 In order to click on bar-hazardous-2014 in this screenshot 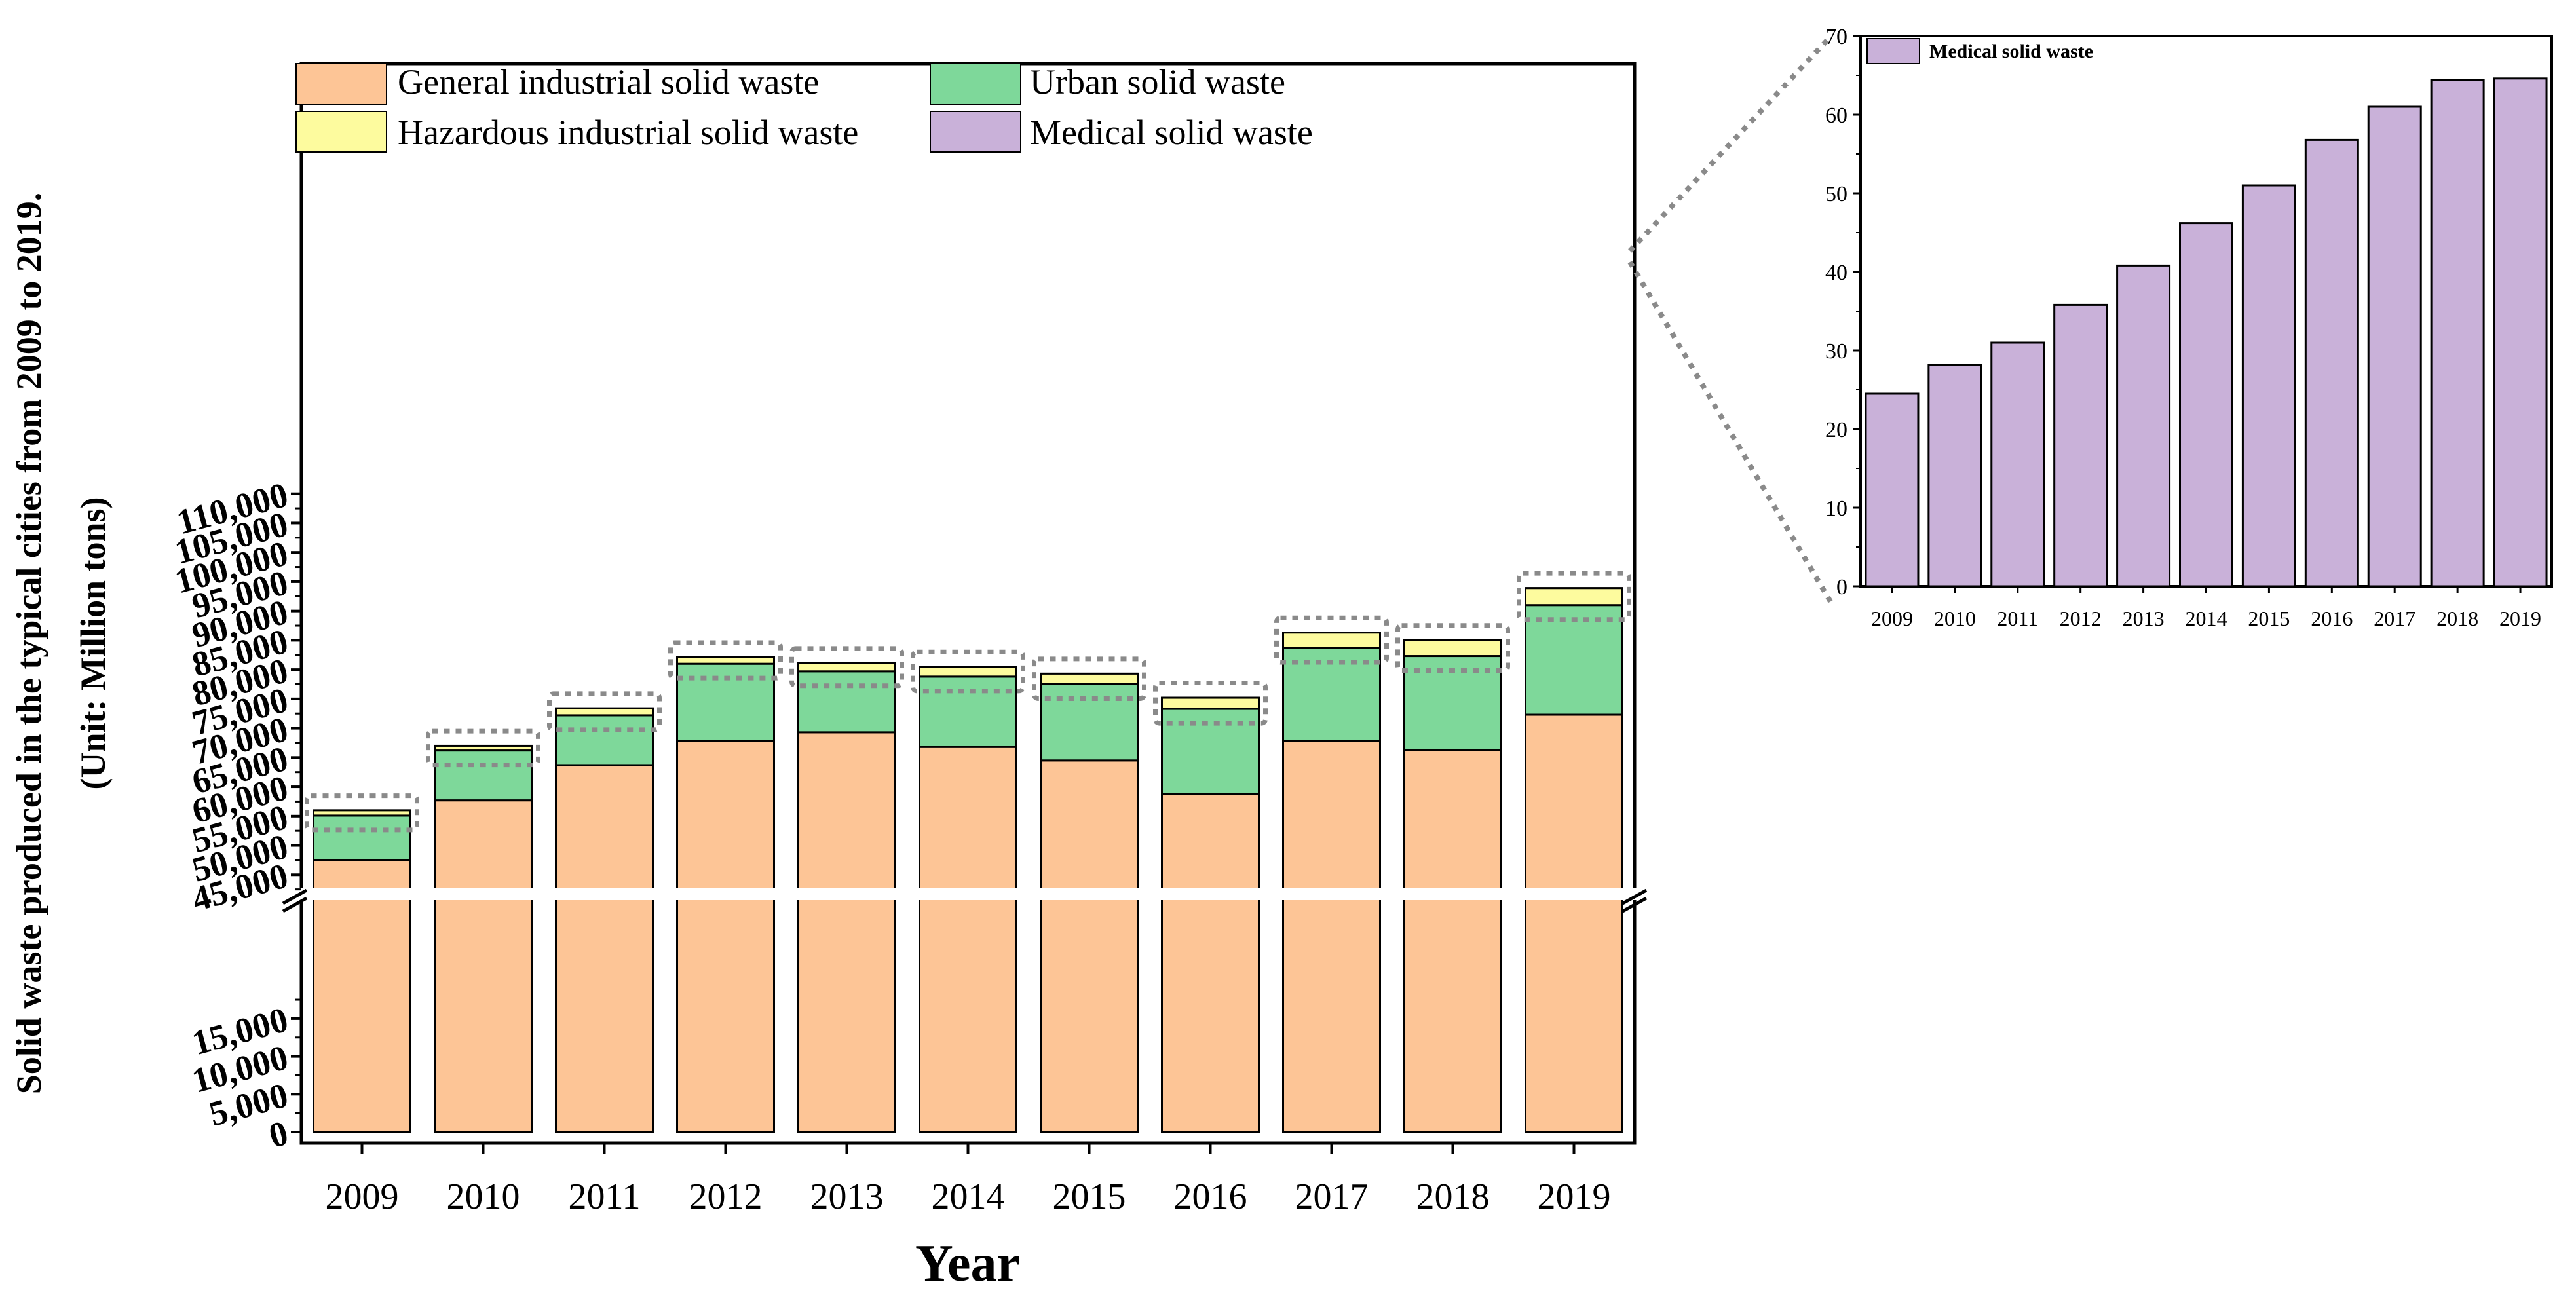, I will do `click(968, 672)`.